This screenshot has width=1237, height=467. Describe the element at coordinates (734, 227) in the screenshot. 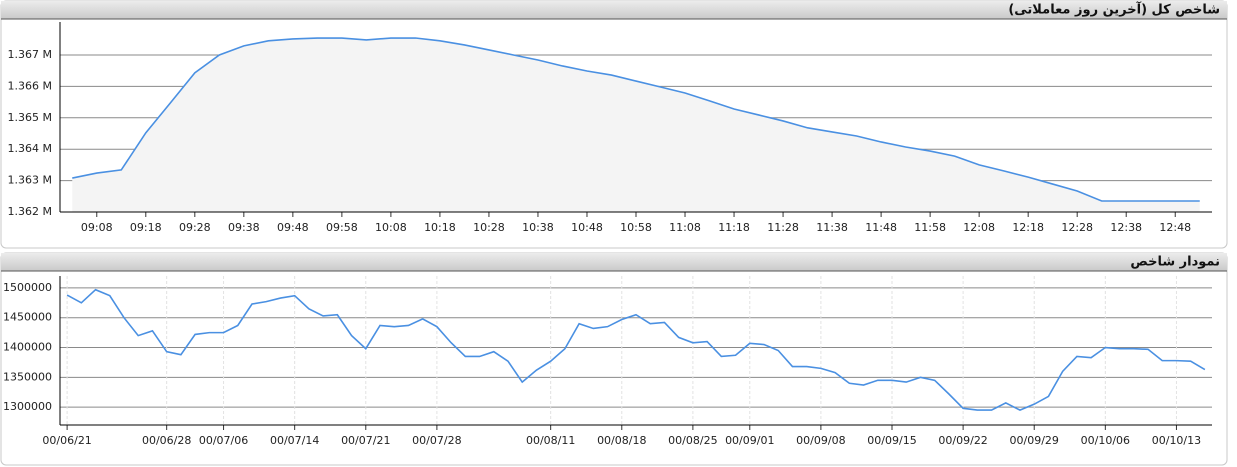

I see `x-tick-label: 11:18` at that location.